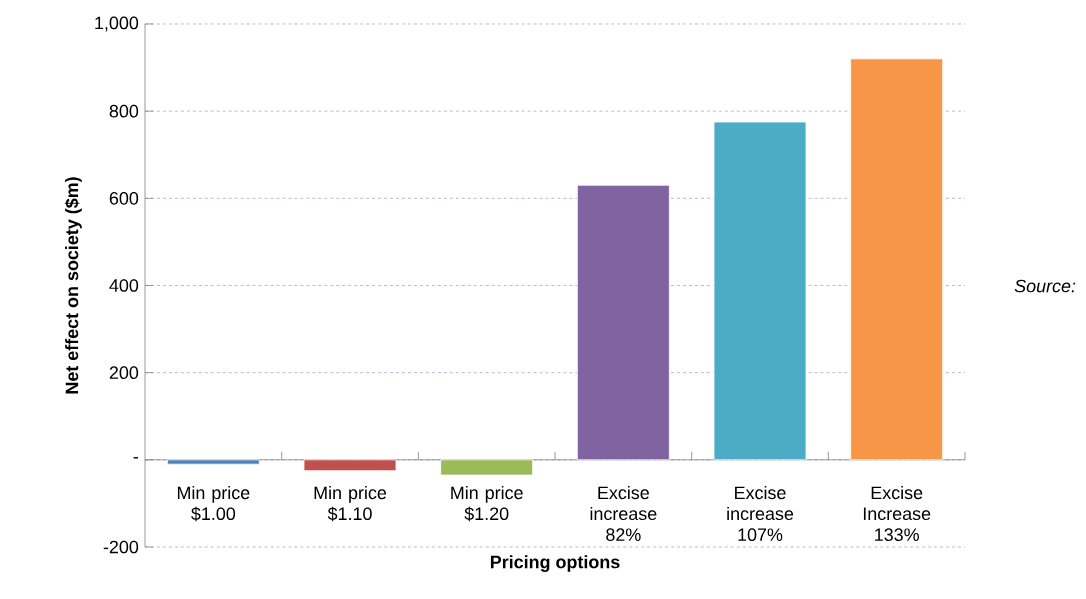 This screenshot has height=599, width=1086. I want to click on x-tick-label: Excise increase 82%, so click(623, 513).